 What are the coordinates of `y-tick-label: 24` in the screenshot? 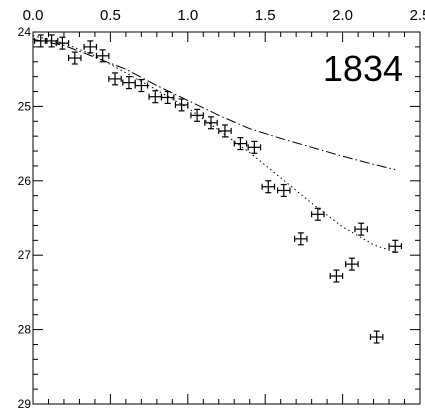 It's located at (25, 32).